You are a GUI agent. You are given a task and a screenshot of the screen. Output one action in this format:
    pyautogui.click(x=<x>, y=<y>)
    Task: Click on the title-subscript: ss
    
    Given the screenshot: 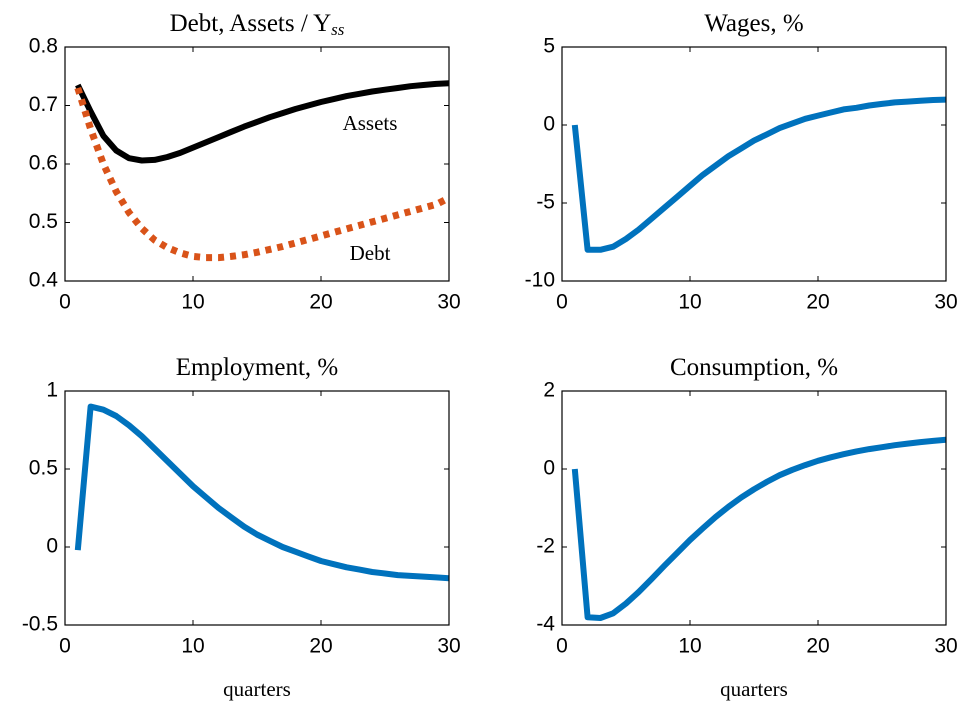 What is the action you would take?
    pyautogui.click(x=338, y=29)
    